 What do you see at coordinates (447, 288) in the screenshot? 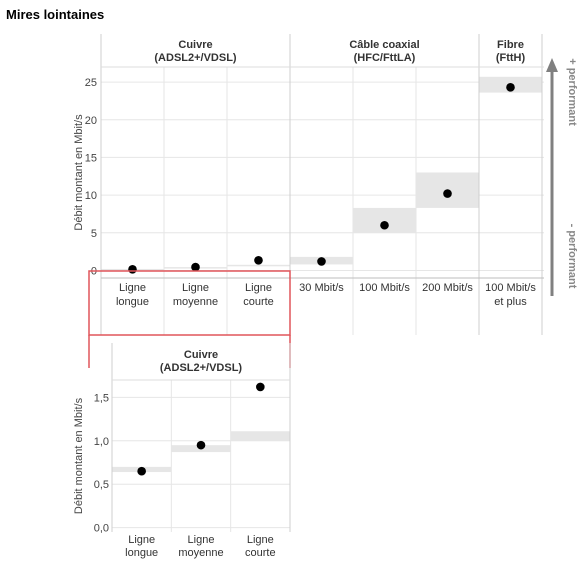
I see `category-label: 200 Mbit/s` at bounding box center [447, 288].